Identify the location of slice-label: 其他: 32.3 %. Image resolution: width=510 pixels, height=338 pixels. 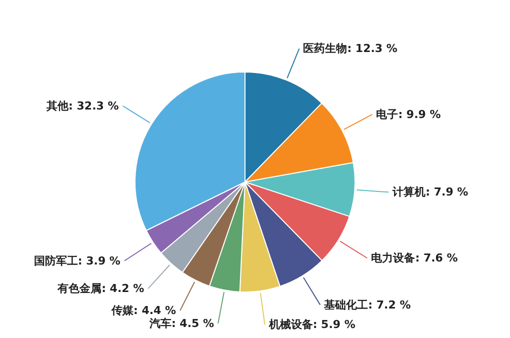
(82, 105).